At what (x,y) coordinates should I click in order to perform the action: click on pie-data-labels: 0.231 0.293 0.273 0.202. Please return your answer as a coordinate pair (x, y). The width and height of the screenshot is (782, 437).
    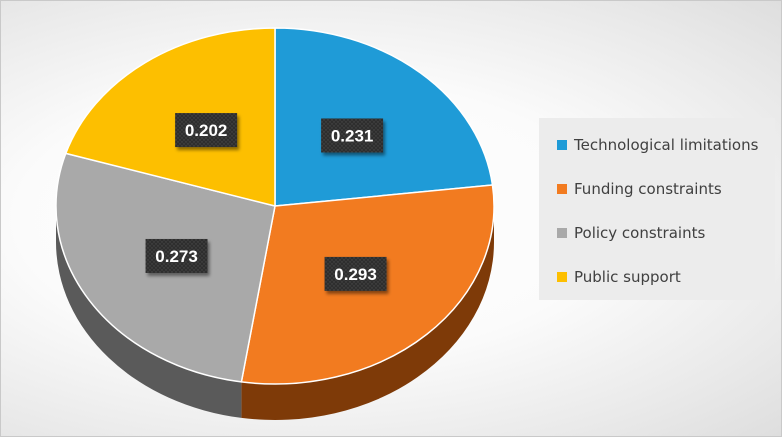
    Looking at the image, I should click on (266, 202).